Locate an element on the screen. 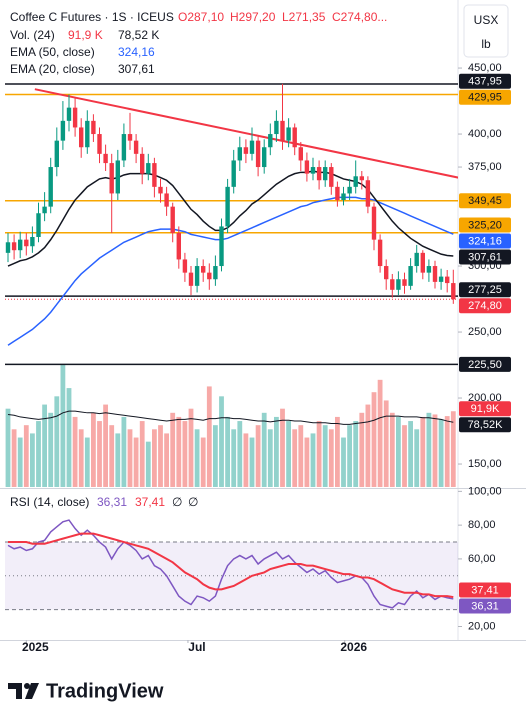  volume-ma-line is located at coordinates (230, 417).